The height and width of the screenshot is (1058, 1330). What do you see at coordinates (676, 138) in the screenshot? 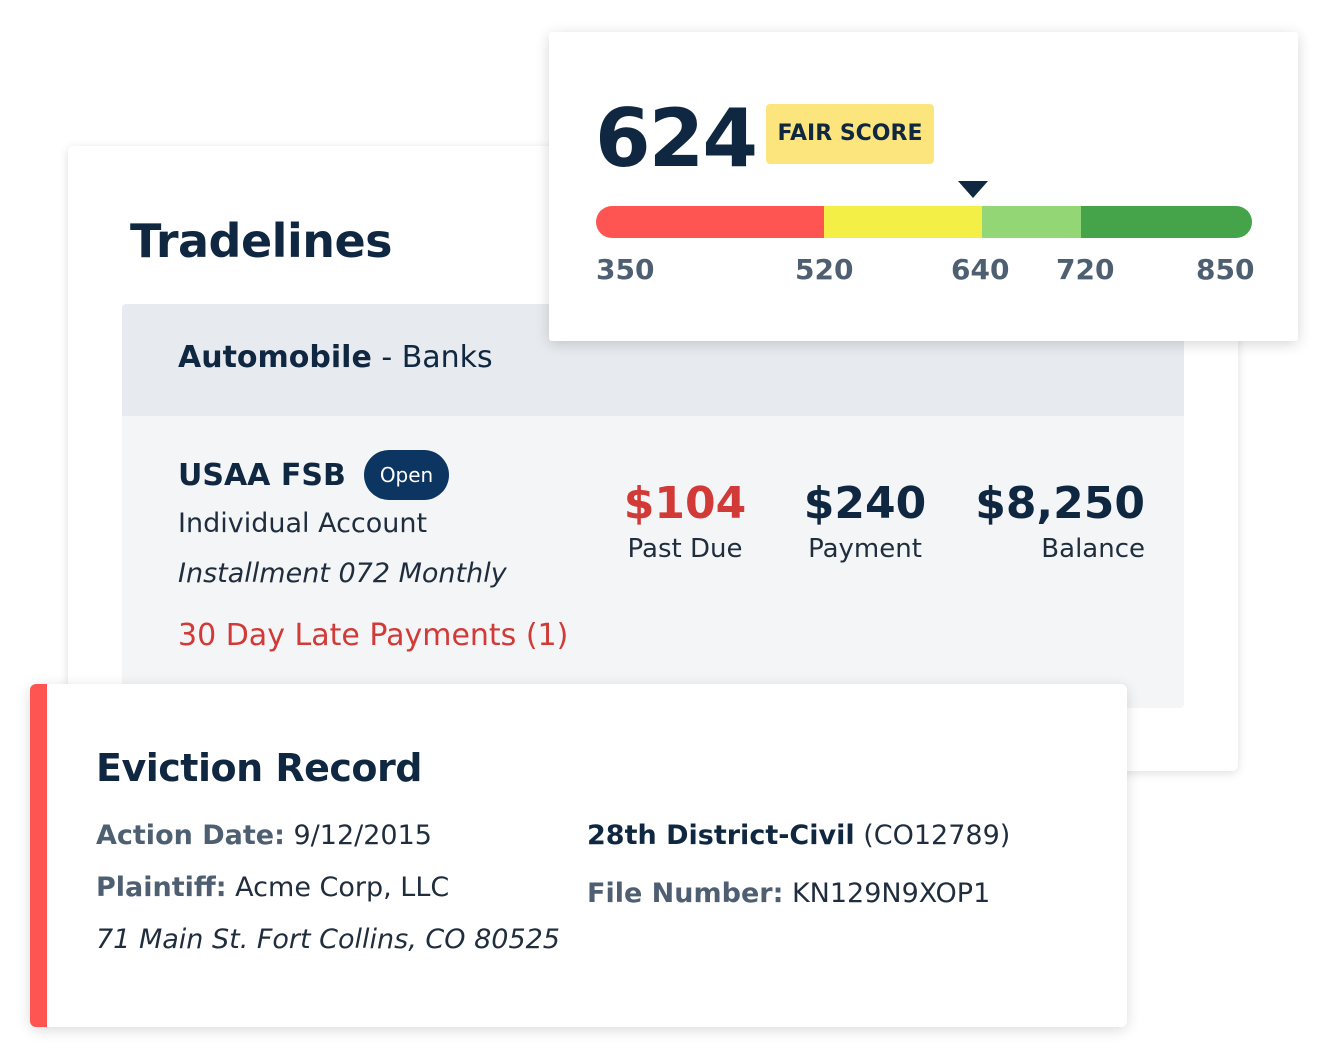
I see `credit-score-value: 624` at bounding box center [676, 138].